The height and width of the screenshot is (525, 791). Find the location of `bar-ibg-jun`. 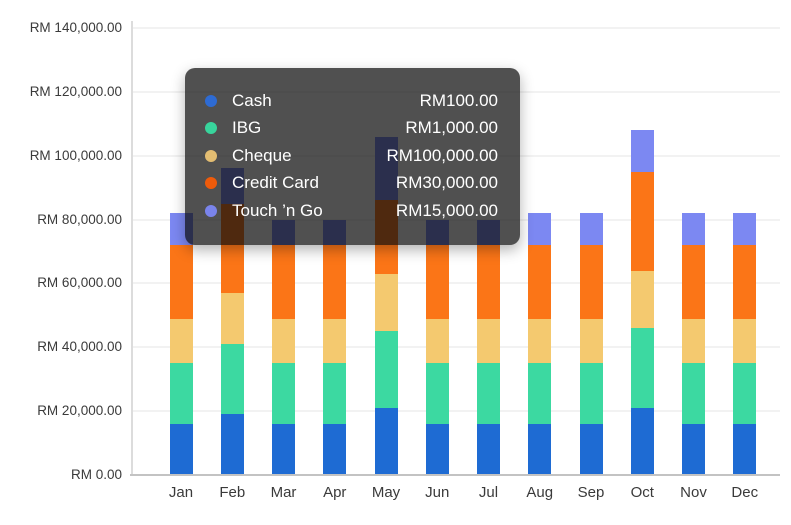

bar-ibg-jun is located at coordinates (437, 393).